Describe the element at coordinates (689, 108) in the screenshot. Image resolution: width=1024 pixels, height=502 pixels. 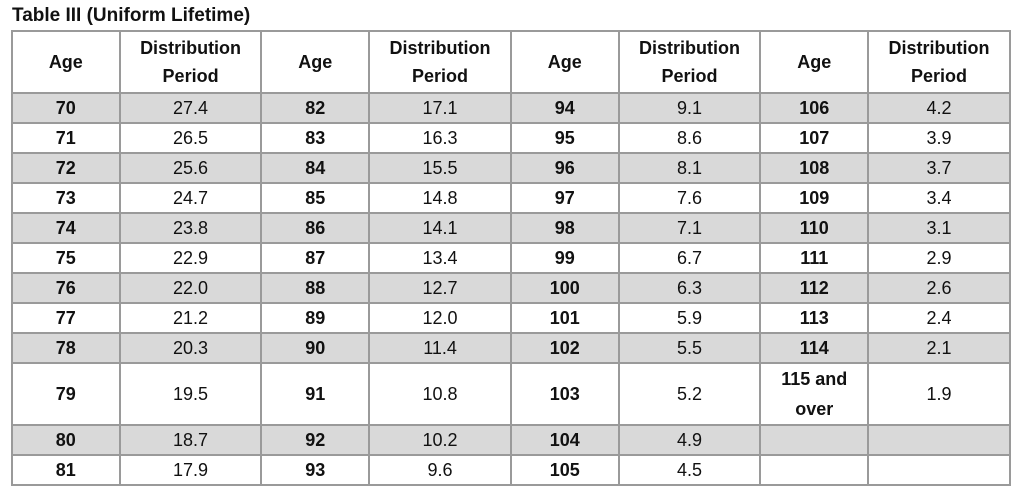
I see `distribution-period-cell: 9.1` at that location.